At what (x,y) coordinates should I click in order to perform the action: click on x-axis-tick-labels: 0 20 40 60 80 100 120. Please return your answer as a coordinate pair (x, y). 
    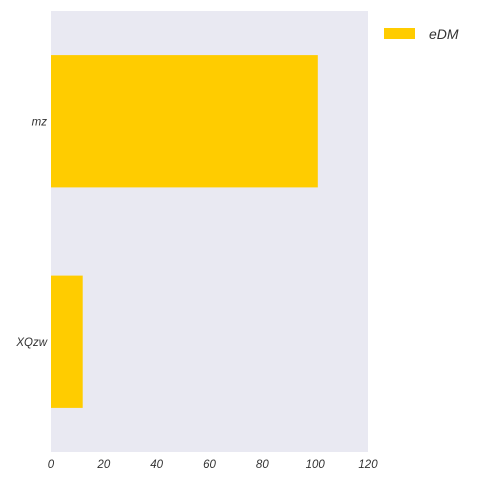
    Looking at the image, I should click on (213, 465).